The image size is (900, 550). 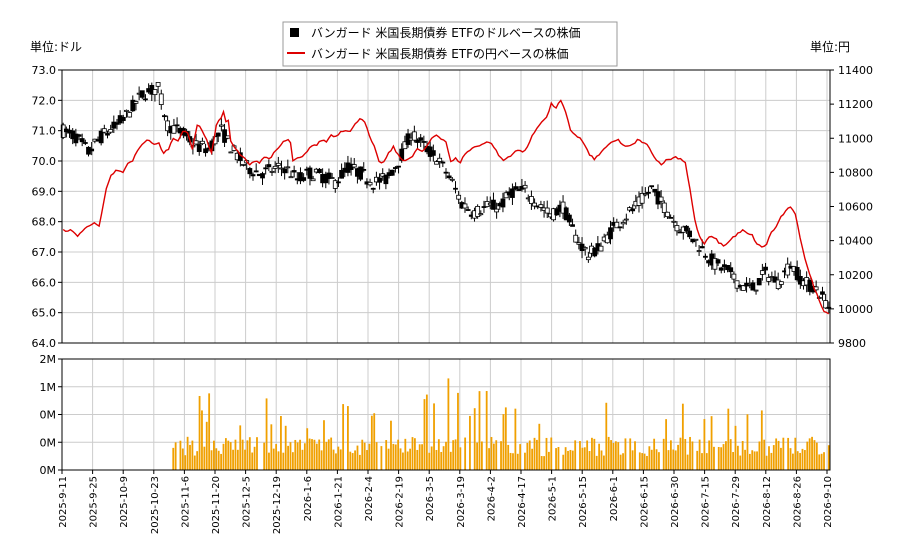 What do you see at coordinates (63, 502) in the screenshot?
I see `x-tick-label: 2025-9-11` at bounding box center [63, 502].